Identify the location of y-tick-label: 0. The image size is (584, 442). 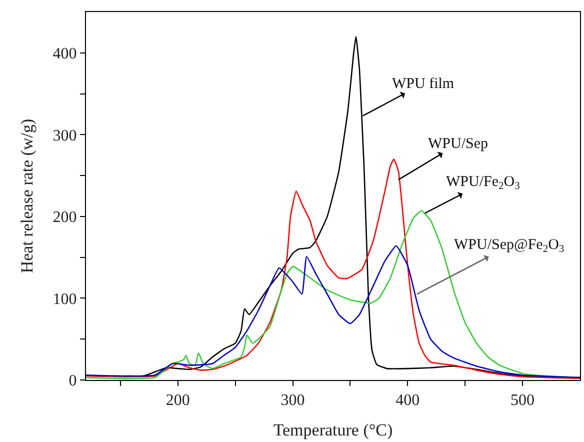
(72, 381).